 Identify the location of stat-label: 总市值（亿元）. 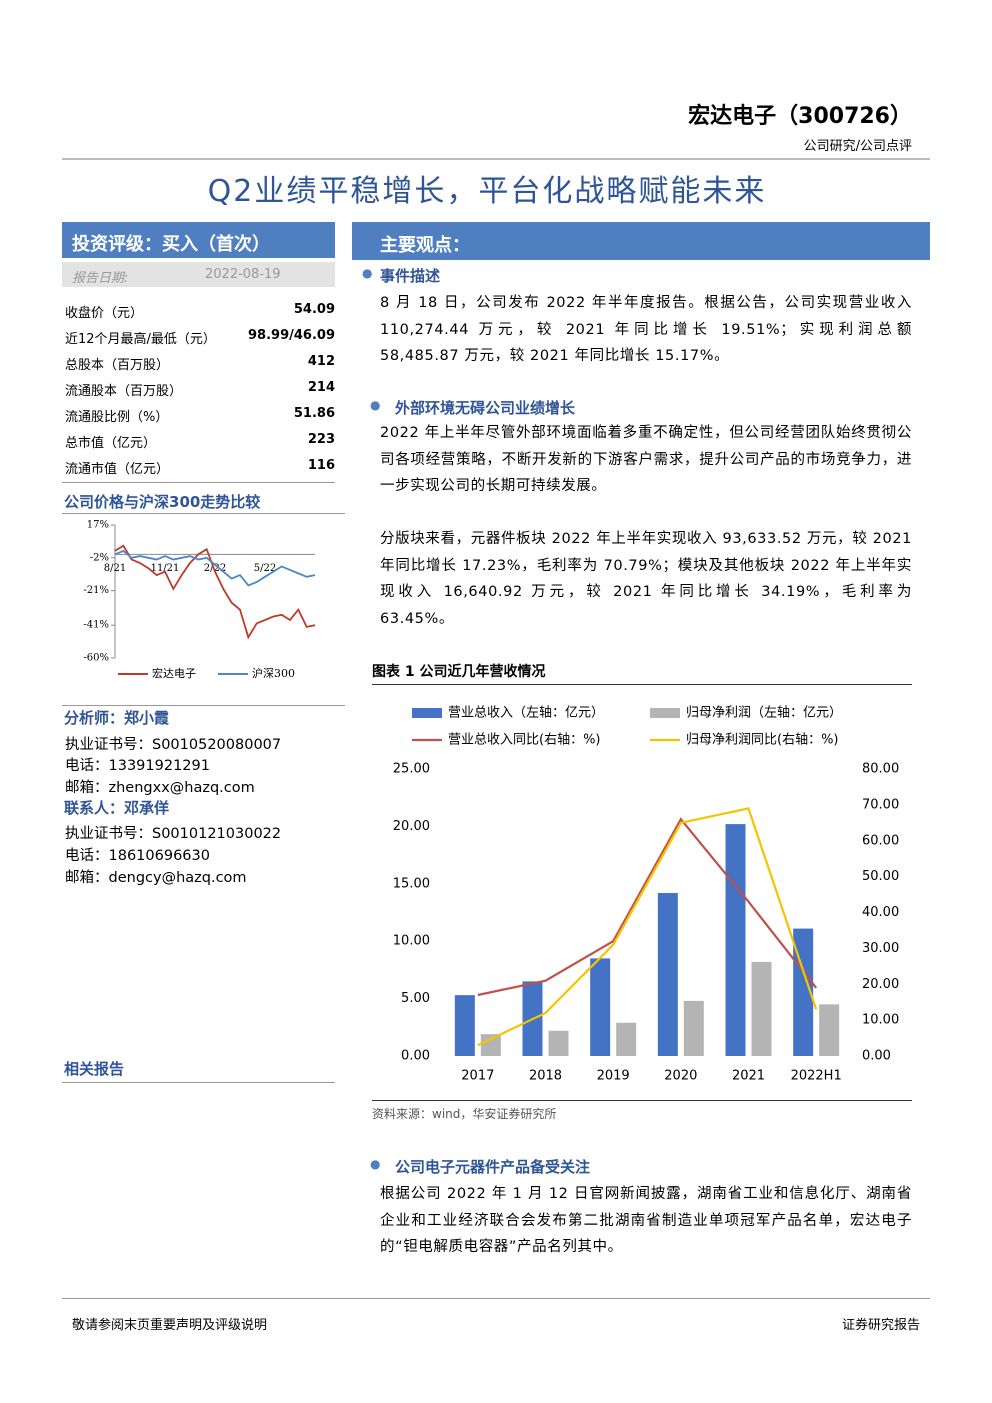
(111, 443).